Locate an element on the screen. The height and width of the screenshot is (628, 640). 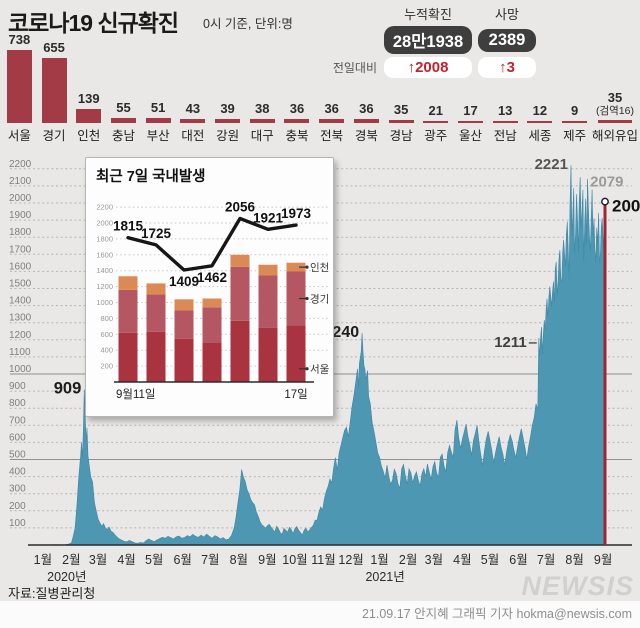
region-column: 13 전남 is located at coordinates (505, 86).